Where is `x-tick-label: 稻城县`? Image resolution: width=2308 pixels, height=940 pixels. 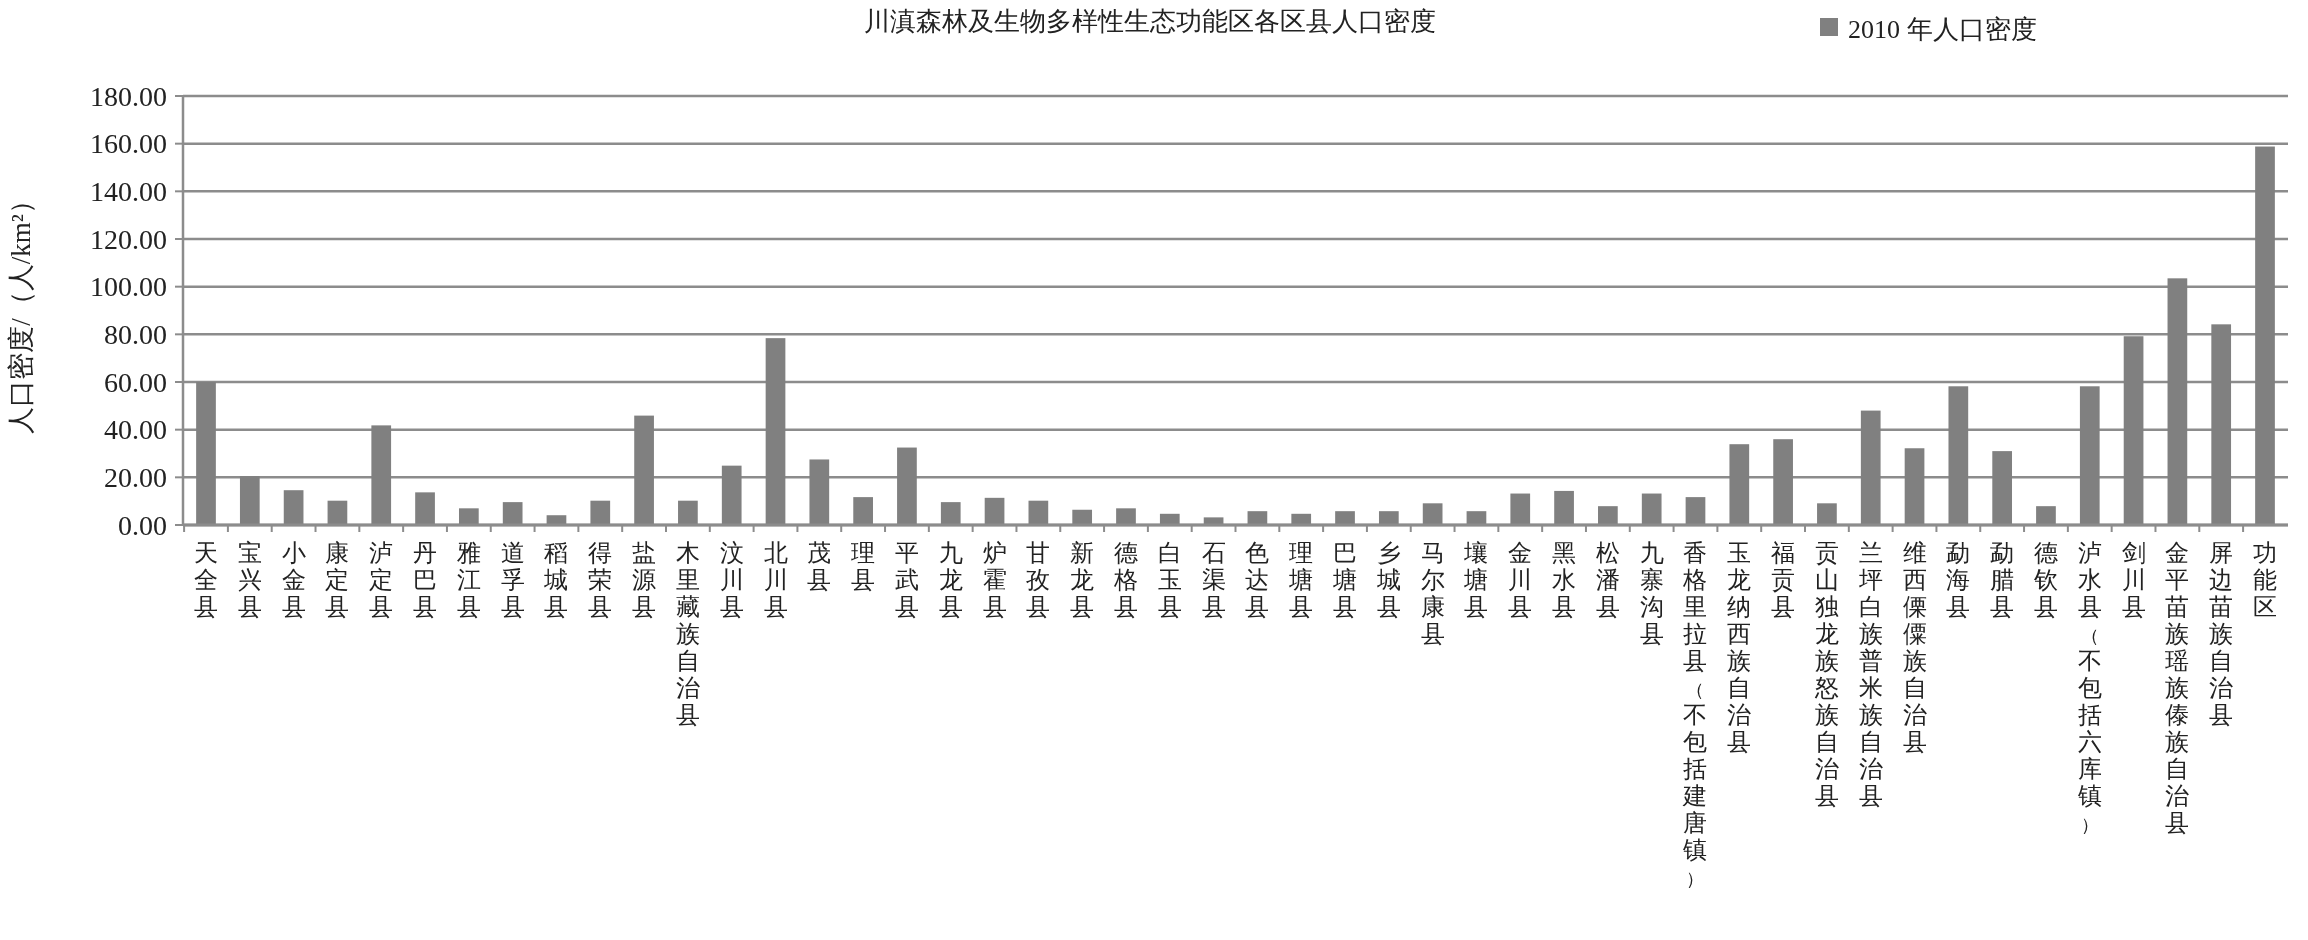 x-tick-label: 稻城县 is located at coordinates (556, 580).